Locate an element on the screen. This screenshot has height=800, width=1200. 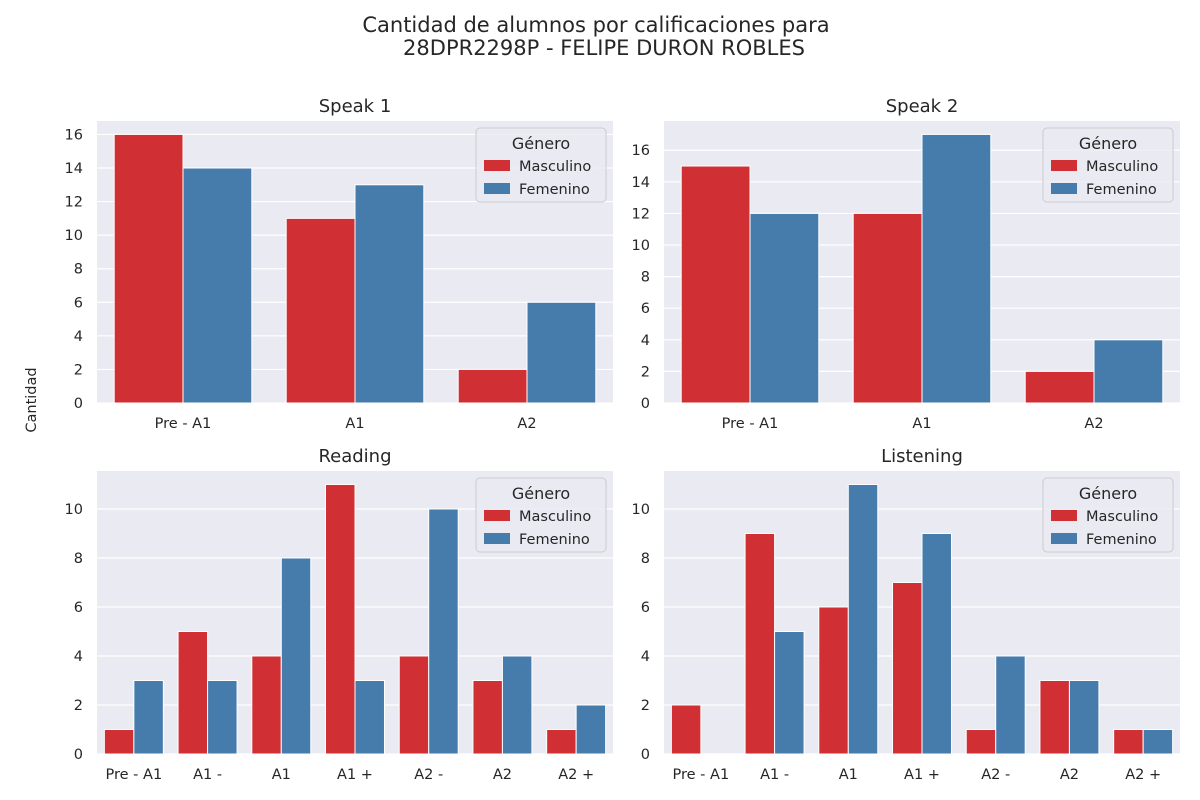
panel-title: Listening is located at coordinates (922, 456).